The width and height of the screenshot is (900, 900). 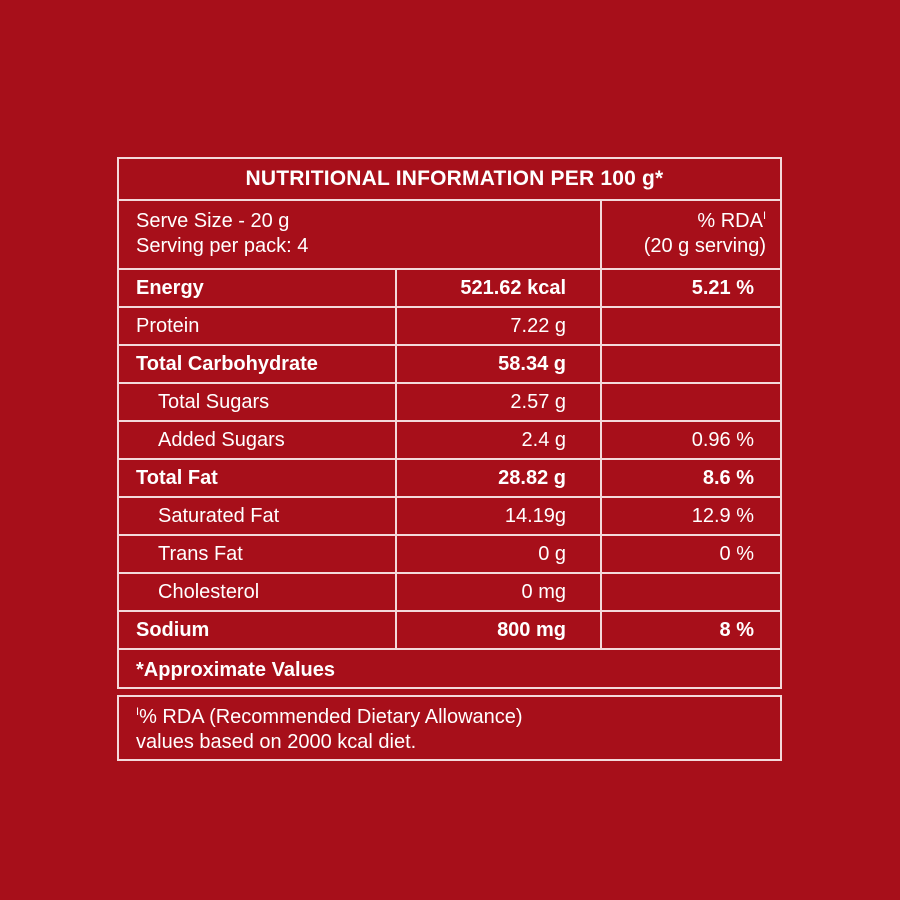 I want to click on nutrient-amount: 28.82 g, so click(x=499, y=478).